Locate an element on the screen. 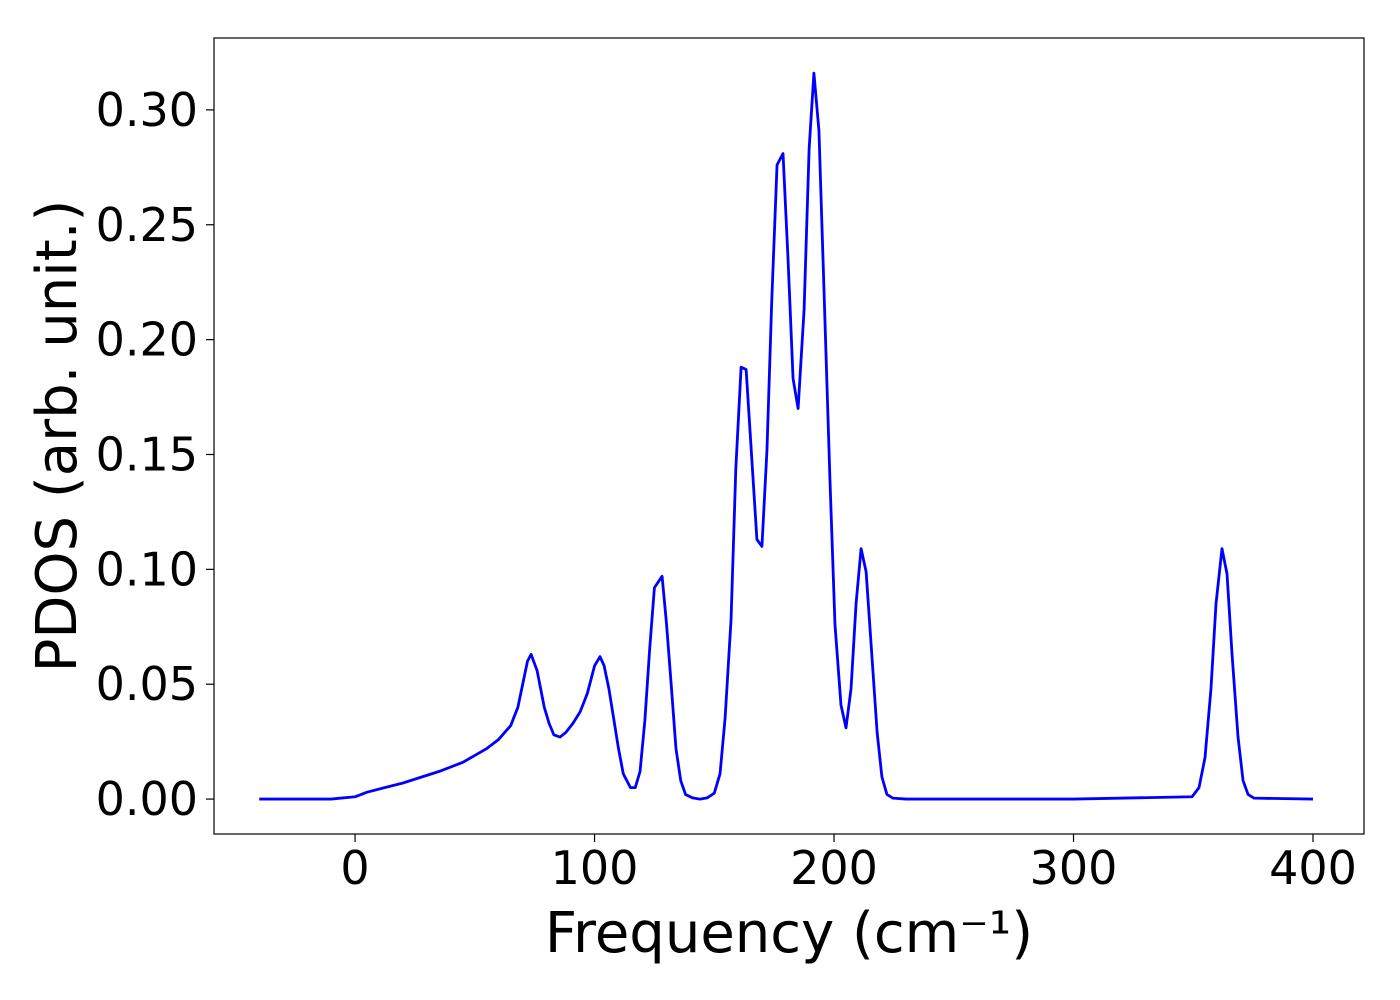 The image size is (1400, 1000). y-tick-label: 0.15 is located at coordinates (147, 454).